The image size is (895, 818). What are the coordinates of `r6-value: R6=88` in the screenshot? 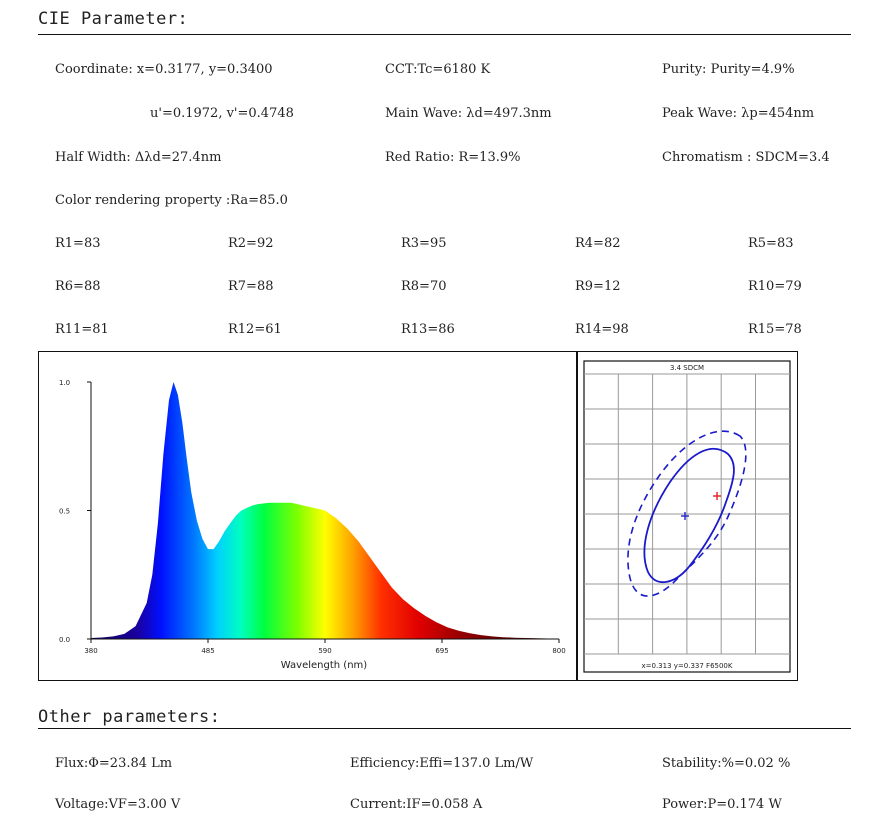 It's located at (78, 286).